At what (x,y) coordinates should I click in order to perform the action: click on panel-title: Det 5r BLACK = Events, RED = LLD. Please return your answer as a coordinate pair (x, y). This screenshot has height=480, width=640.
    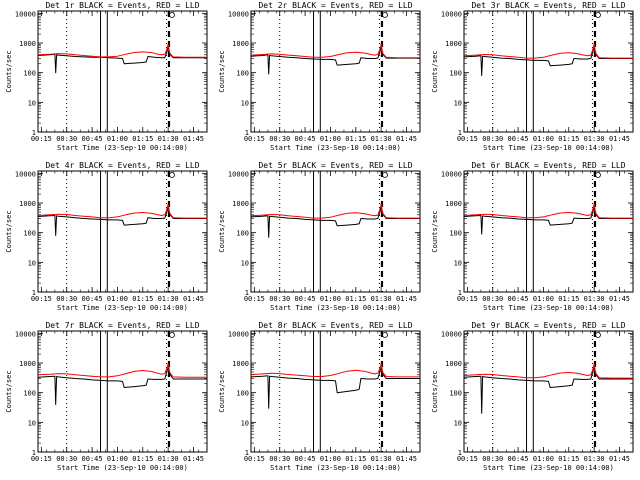
    Looking at the image, I should click on (335, 165).